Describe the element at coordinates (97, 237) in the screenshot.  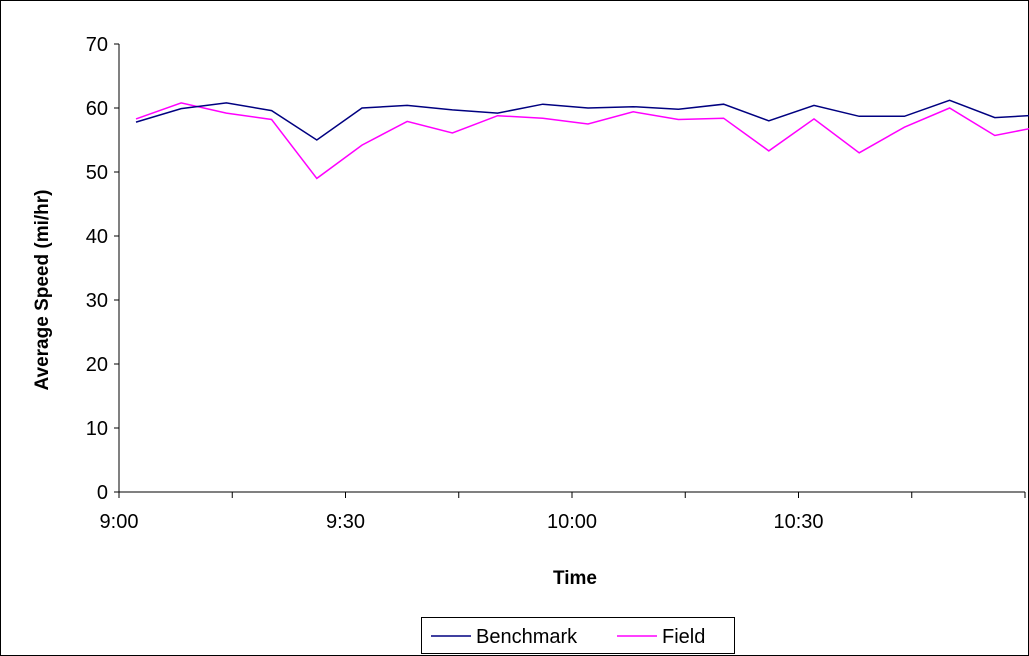
I see `y-tick-label: 40` at that location.